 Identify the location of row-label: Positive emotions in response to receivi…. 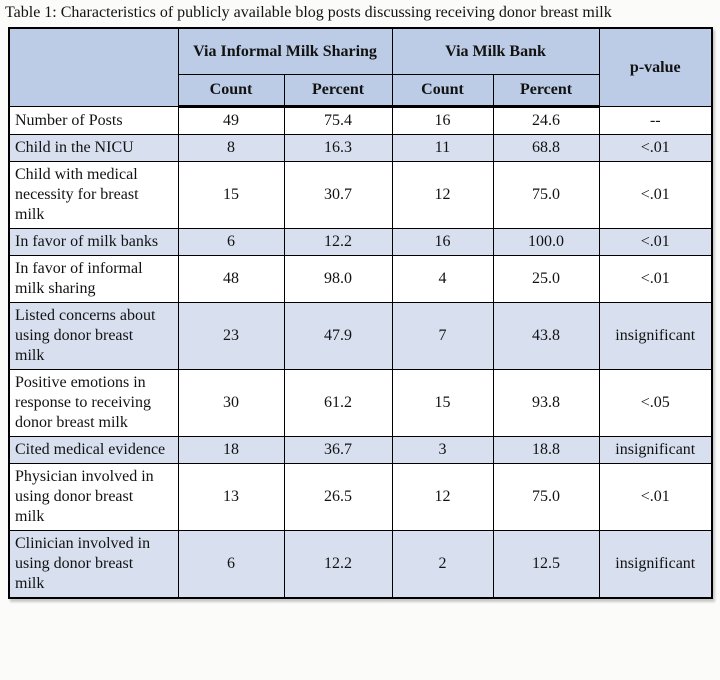
(93, 403).